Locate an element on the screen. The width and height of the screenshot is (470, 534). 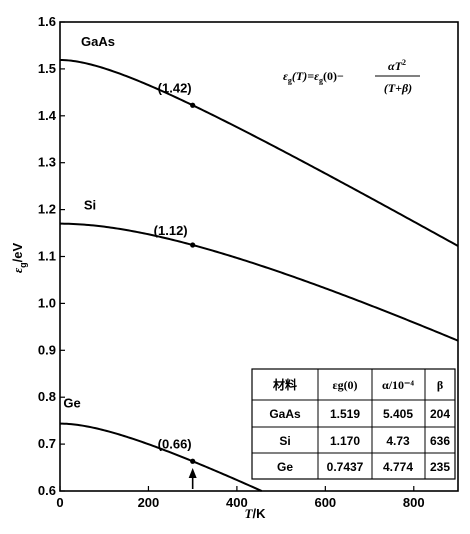
x-tick-label: 600 is located at coordinates (325, 502).